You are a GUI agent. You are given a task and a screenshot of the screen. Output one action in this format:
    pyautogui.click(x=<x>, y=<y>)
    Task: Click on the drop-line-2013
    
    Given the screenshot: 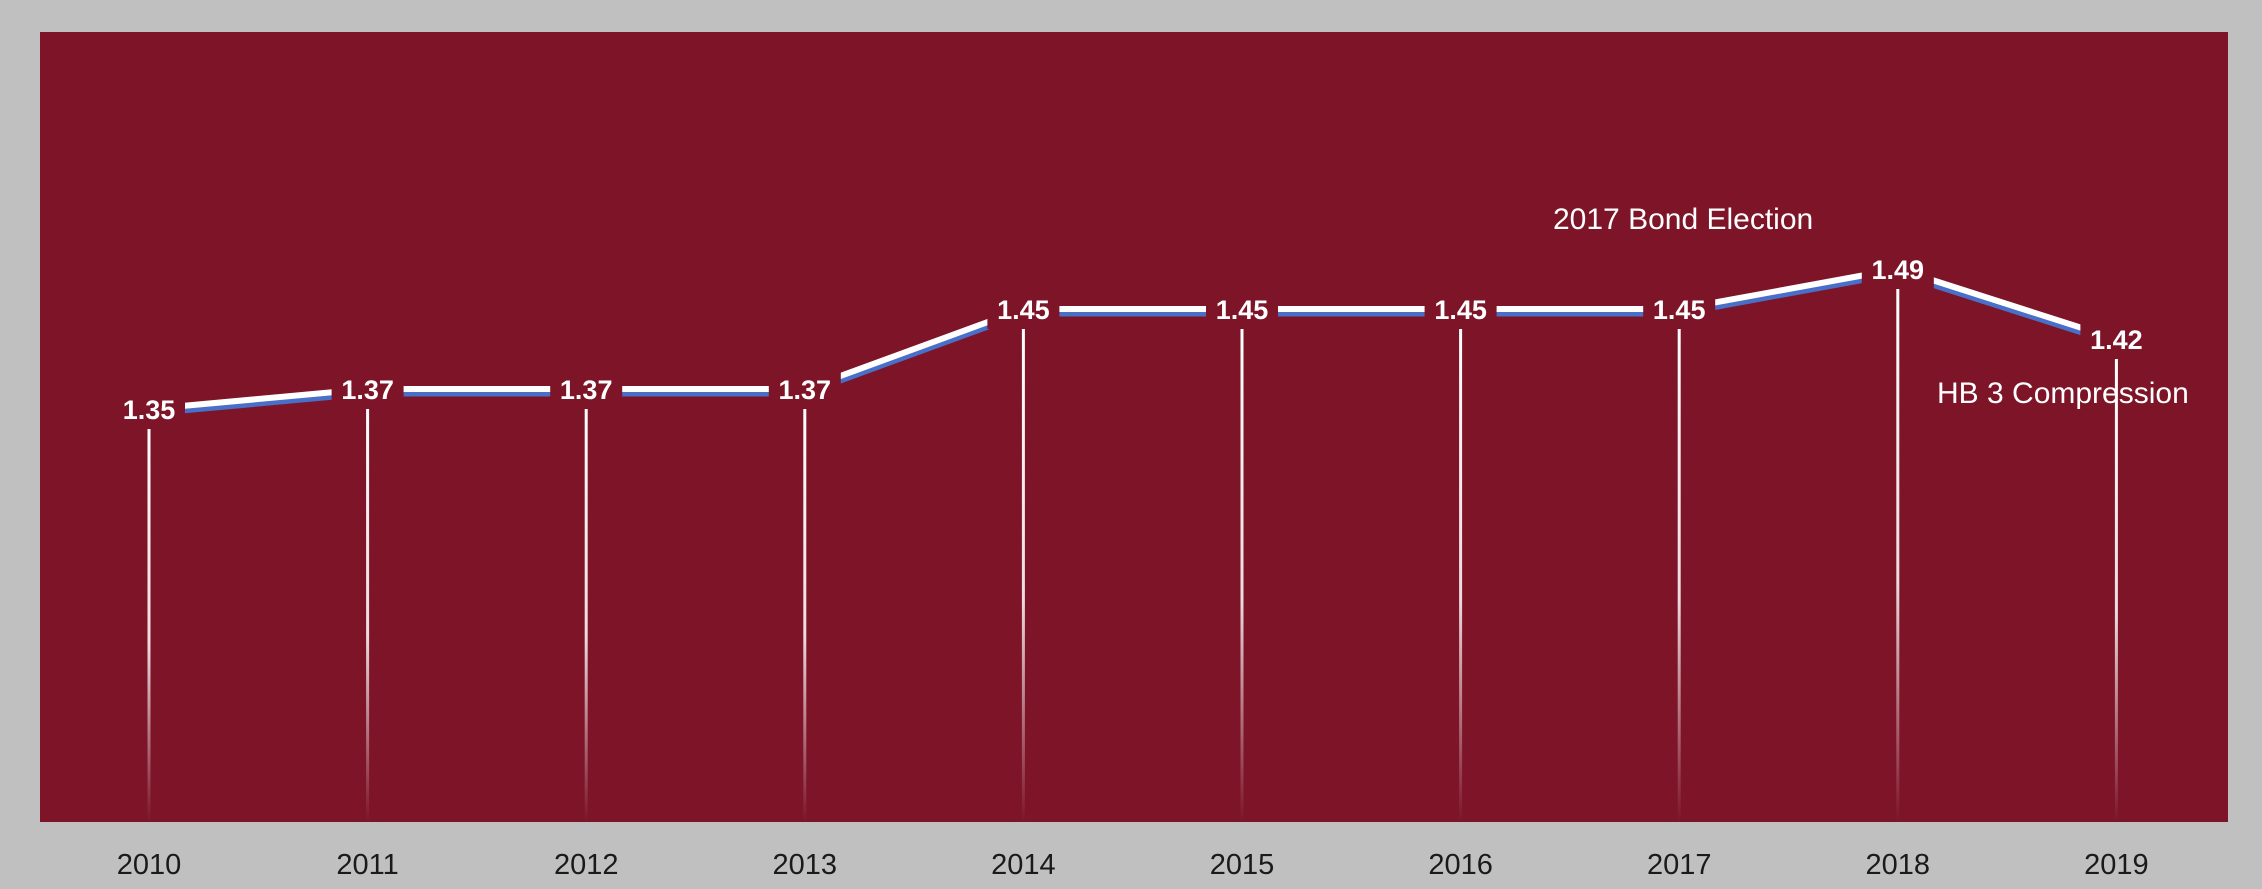 What is the action you would take?
    pyautogui.click(x=805, y=614)
    